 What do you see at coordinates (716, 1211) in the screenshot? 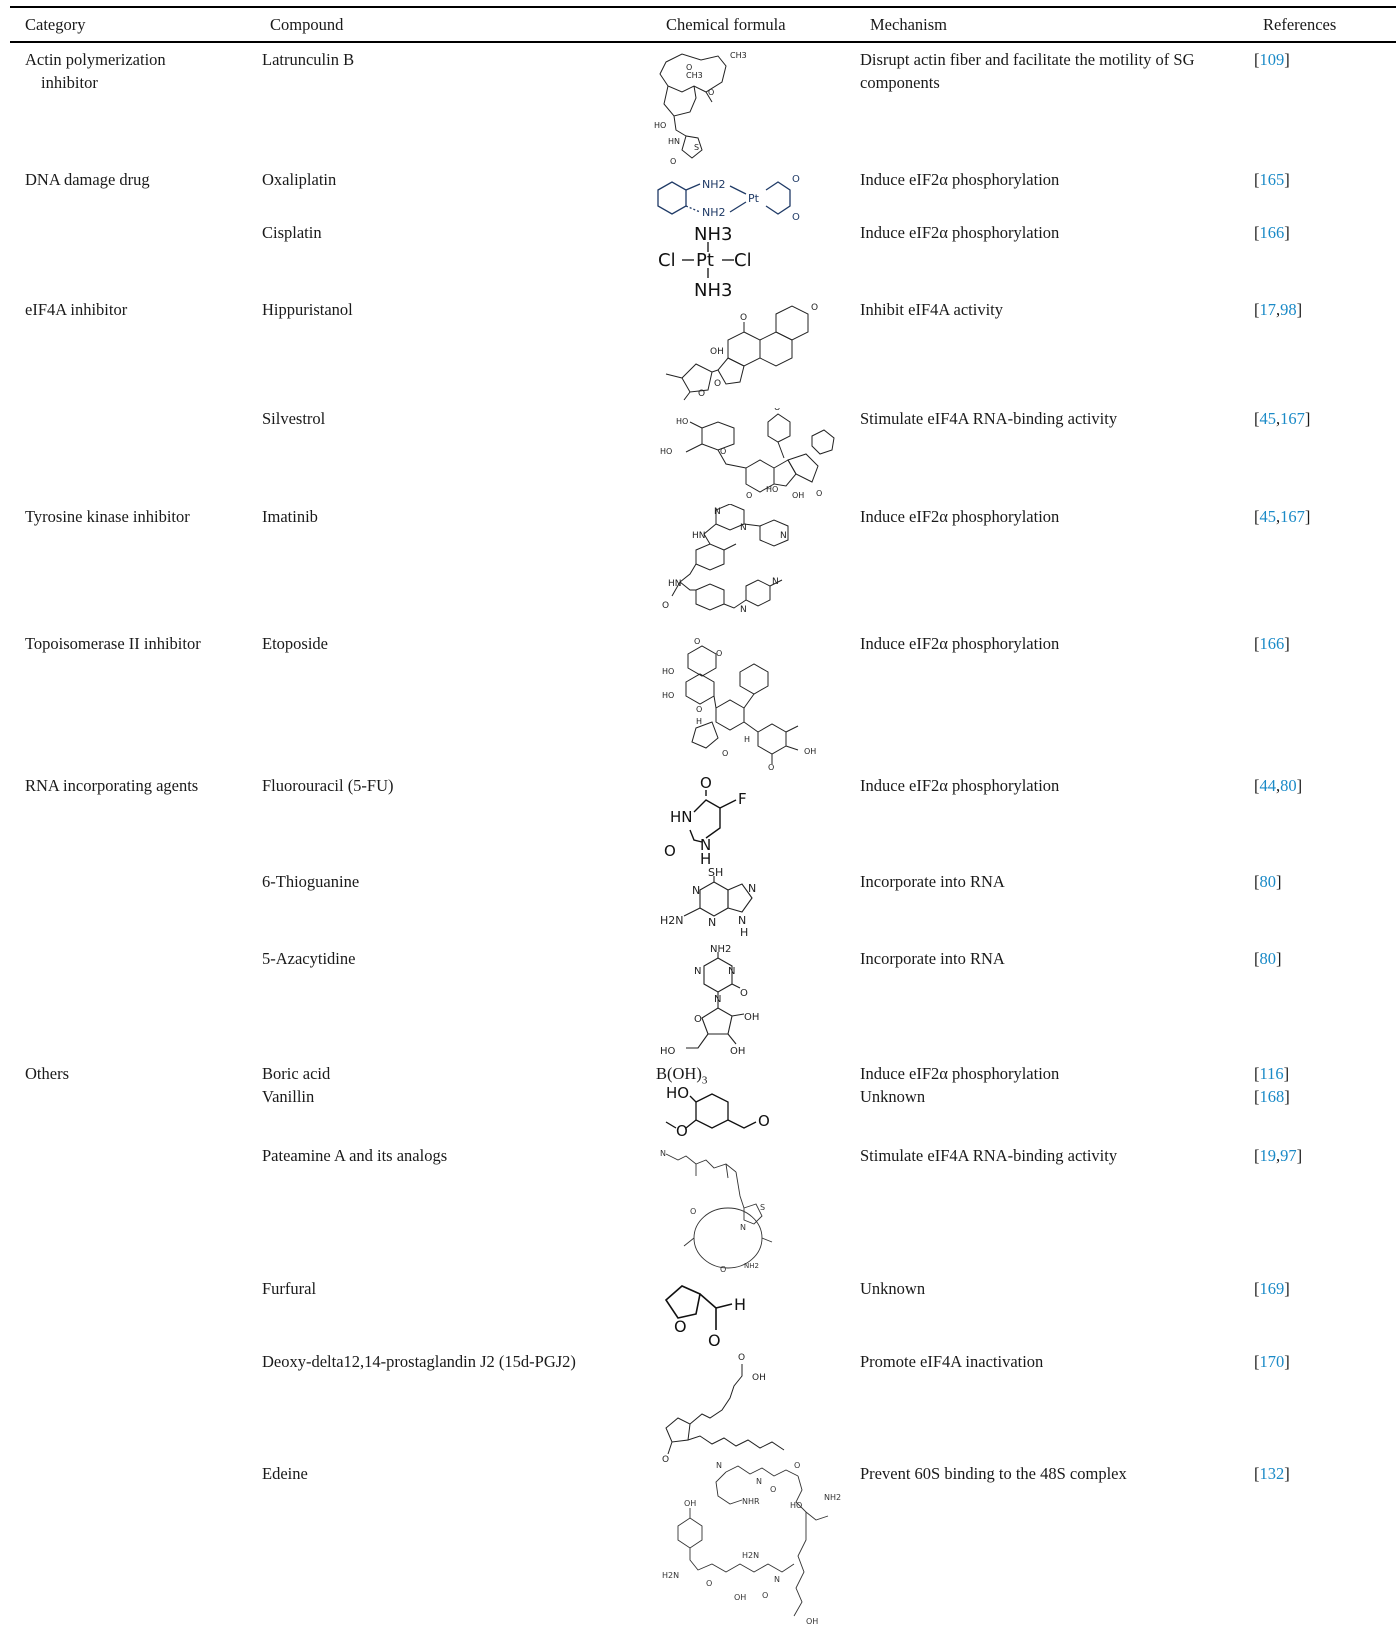
I see `structure-pateamine: N O S N O NH2` at bounding box center [716, 1211].